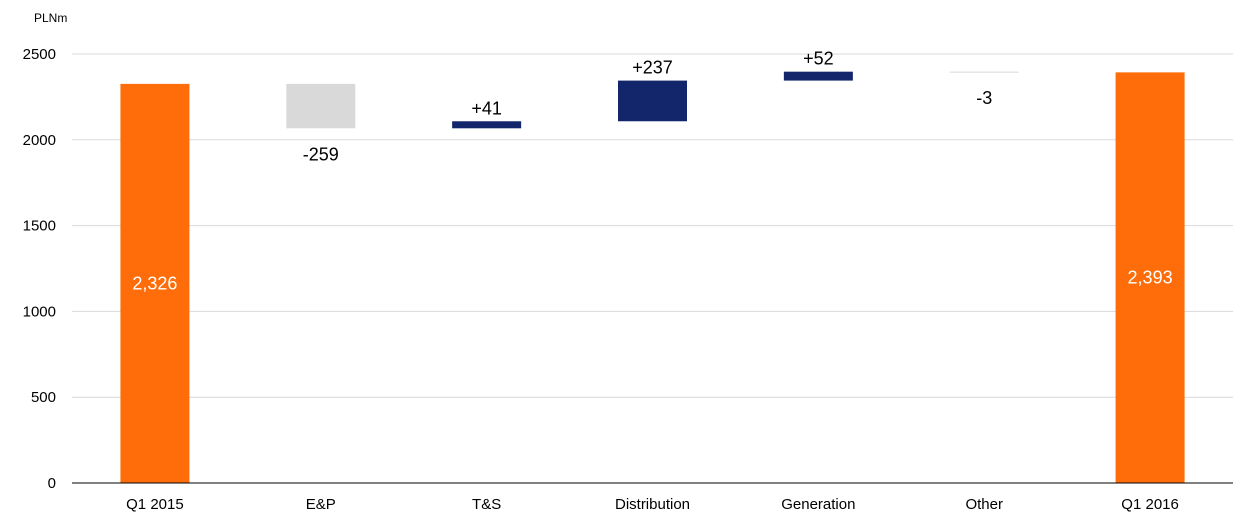 The width and height of the screenshot is (1233, 512). Describe the element at coordinates (321, 106) in the screenshot. I see `bar-e-p` at that location.